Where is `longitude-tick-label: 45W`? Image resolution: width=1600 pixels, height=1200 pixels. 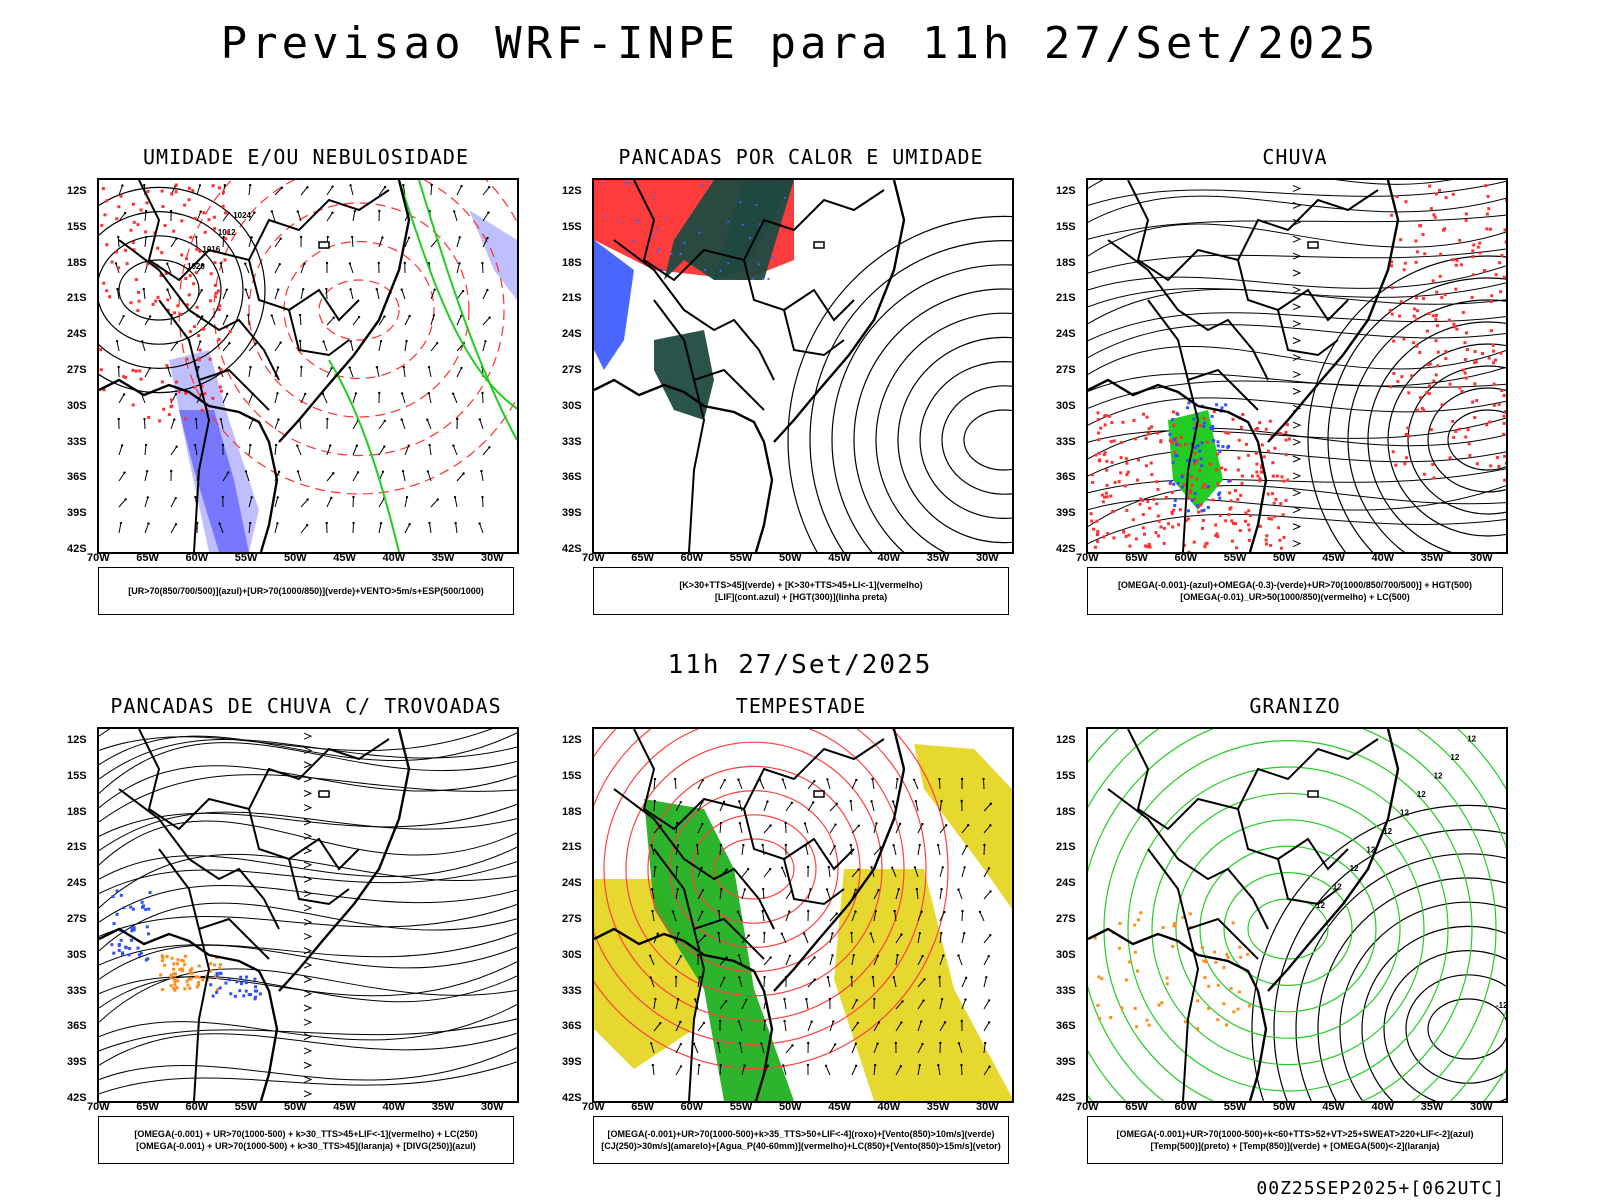
longitude-tick-label: 45W is located at coordinates (1333, 1107).